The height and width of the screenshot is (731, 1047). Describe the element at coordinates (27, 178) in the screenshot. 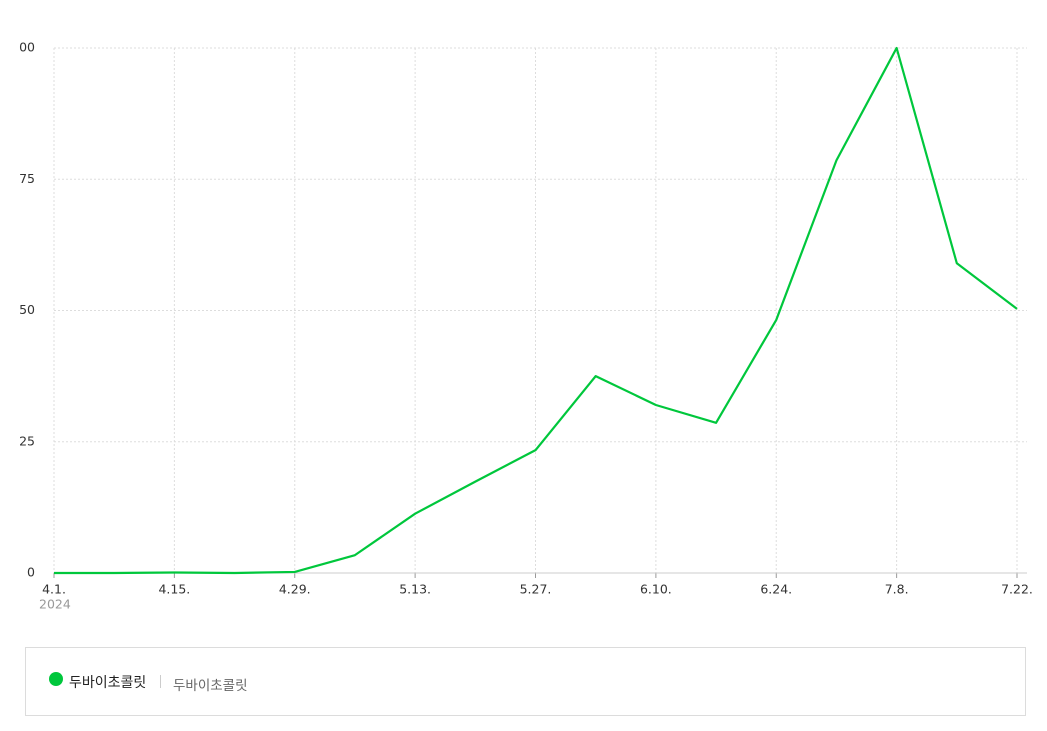

I see `y-tick-label: 75` at that location.